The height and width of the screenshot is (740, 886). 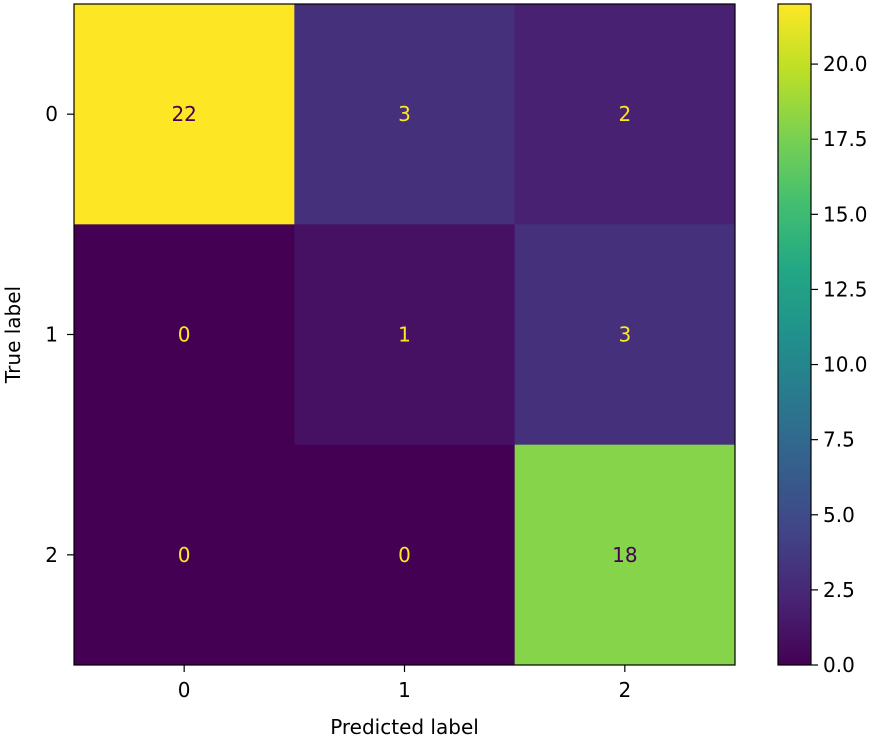 I want to click on colorbar-tick-label: 20.0, so click(x=845, y=64).